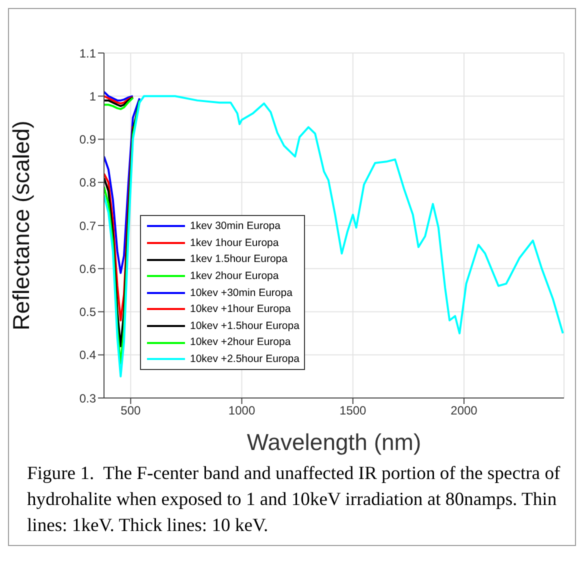 The height and width of the screenshot is (582, 584). Describe the element at coordinates (245, 326) in the screenshot. I see `legend-label: 10kev +1.5hour Europa` at that location.